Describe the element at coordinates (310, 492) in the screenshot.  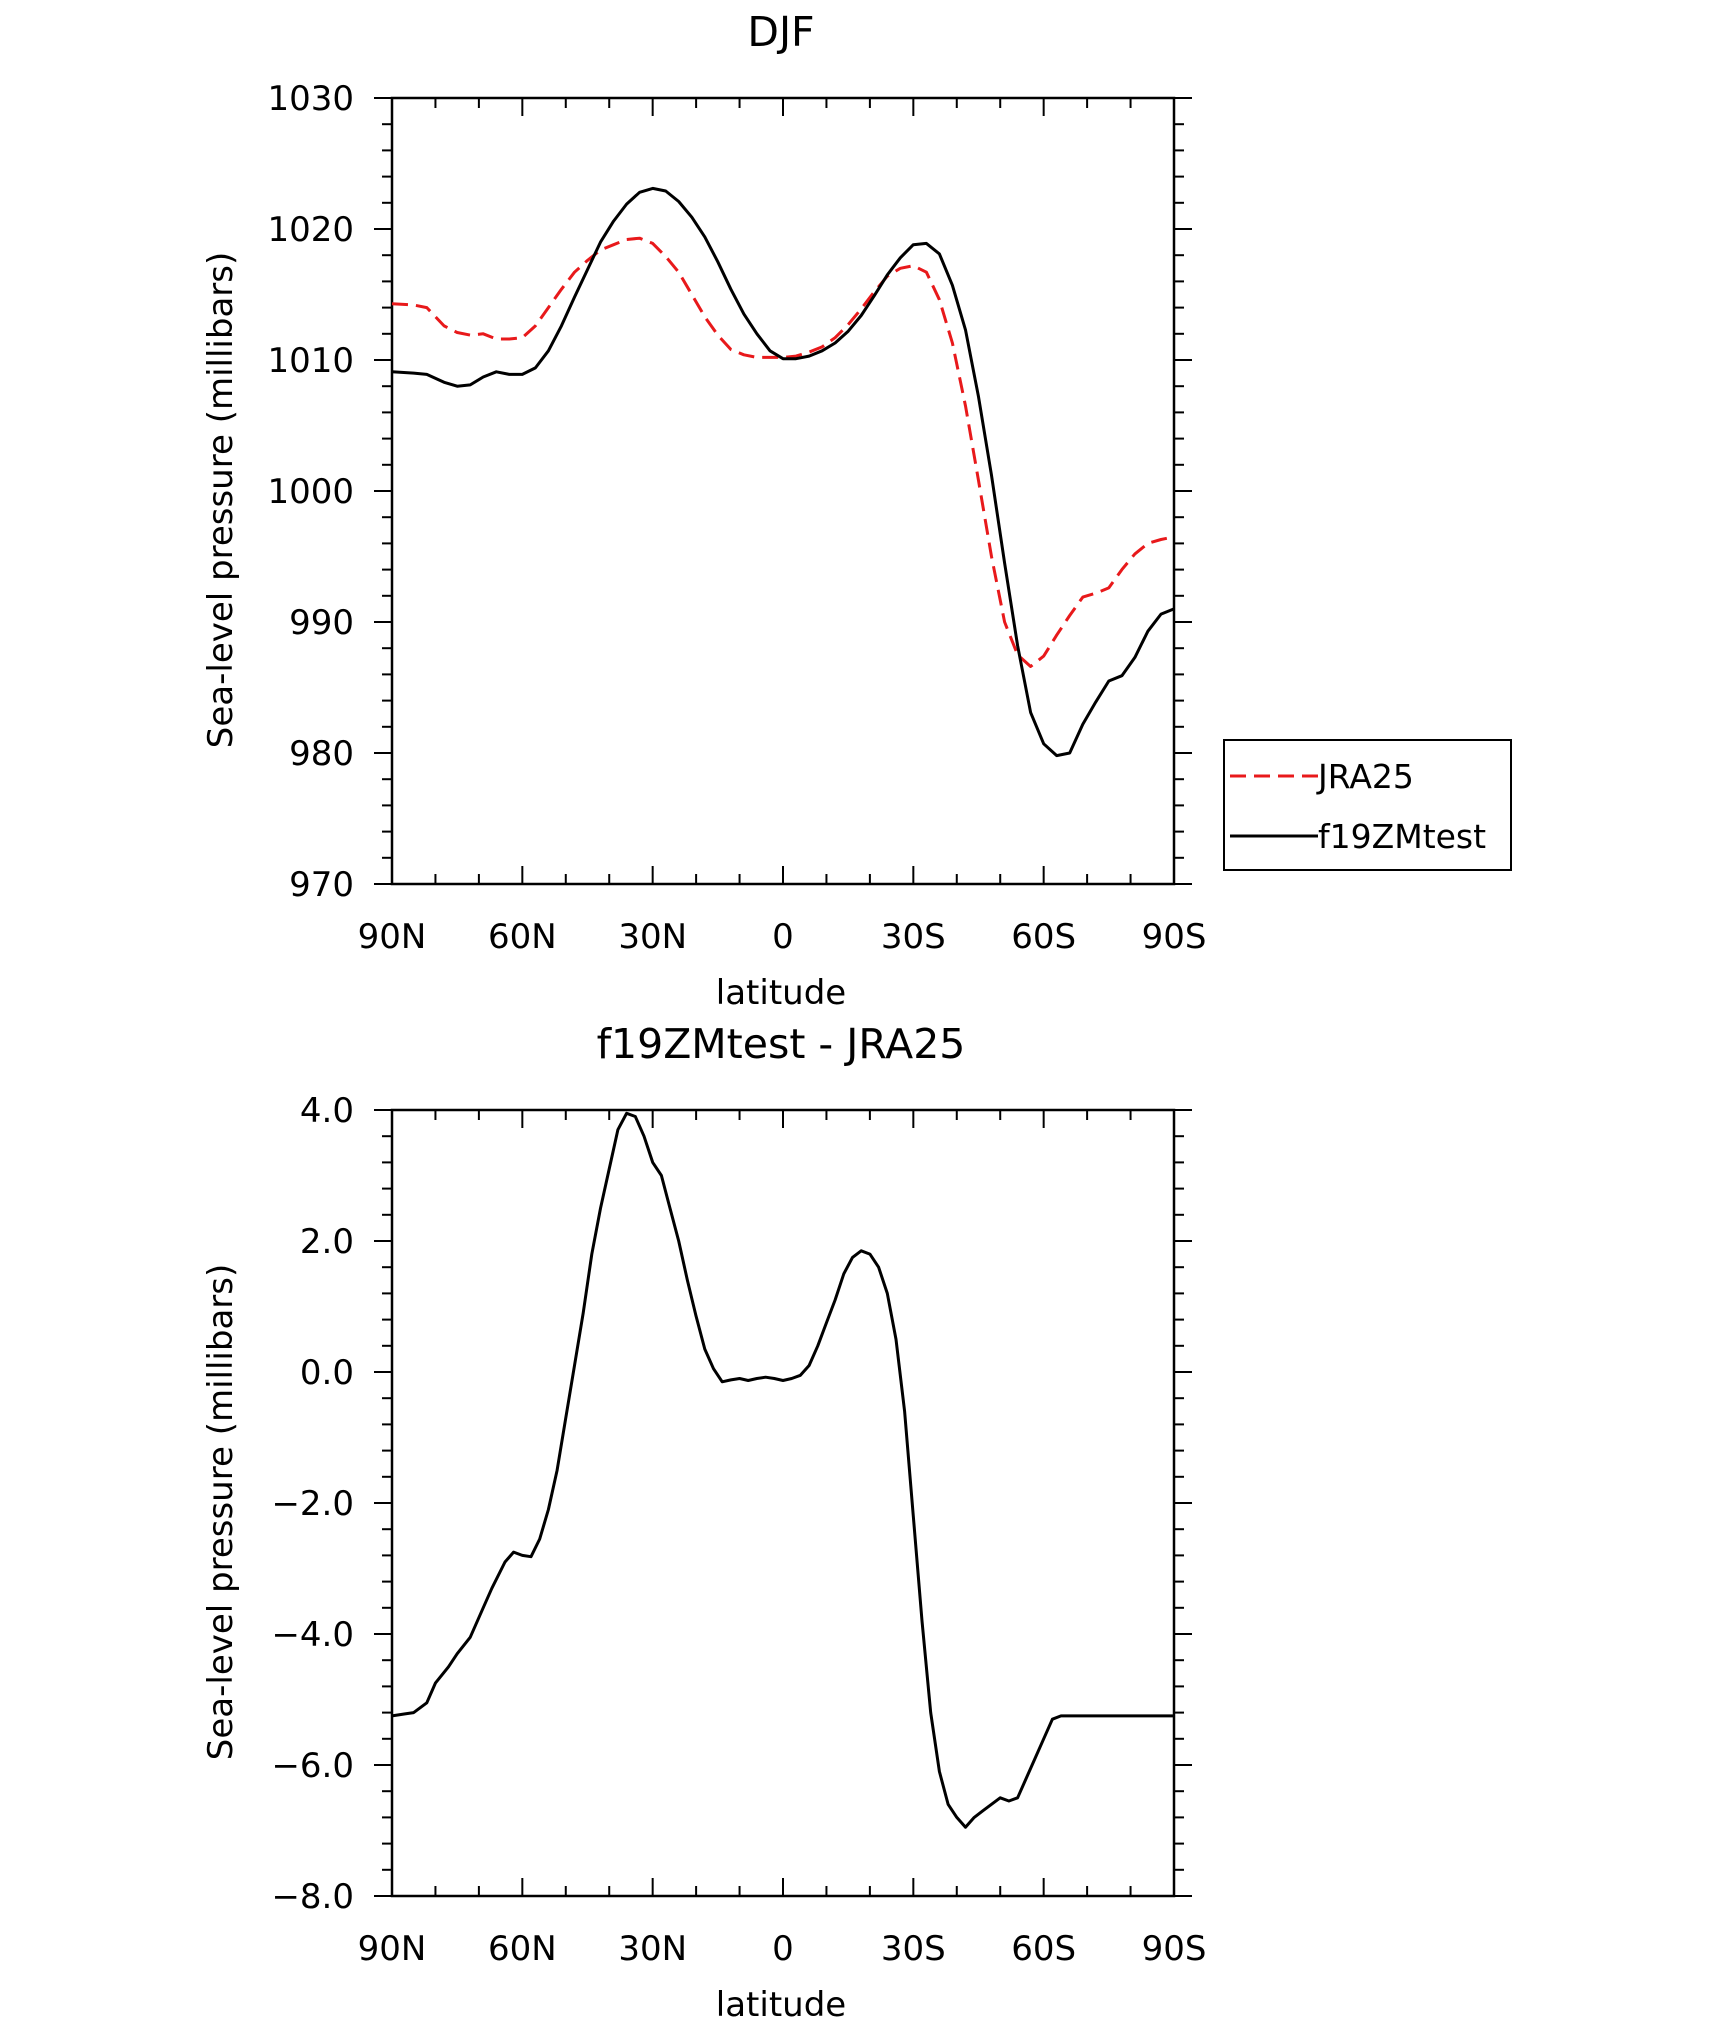
I see `y-tick-label: 1000` at that location.